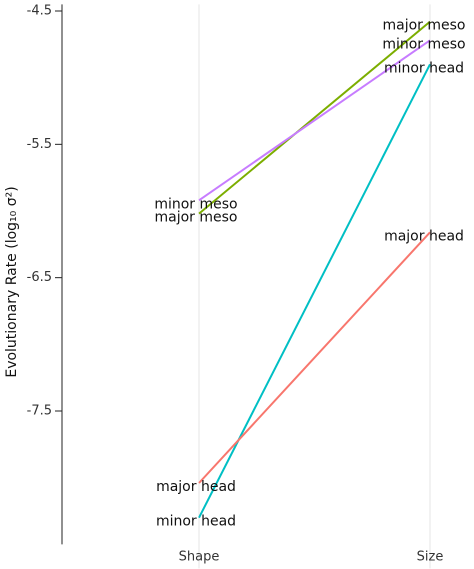 This screenshot has height=569, width=474. Describe the element at coordinates (12, 281) in the screenshot. I see `y-axis-label: Evolutionary Rate (log₁₀ σ²)` at that location.